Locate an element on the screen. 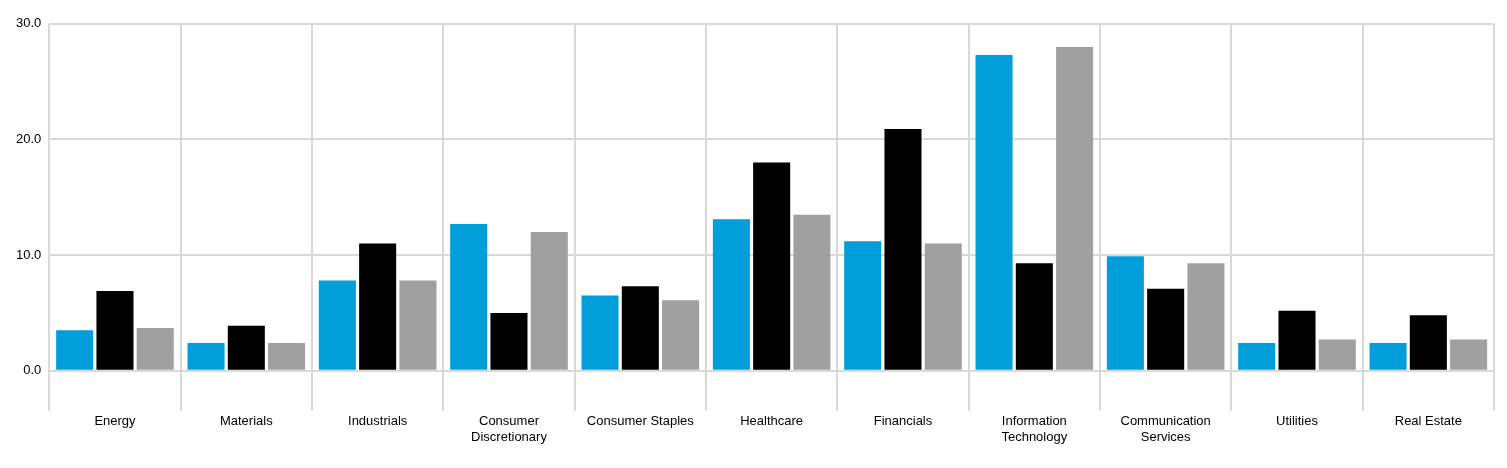 Image resolution: width=1507 pixels, height=468 pixels. x-tick-label: Consumer Discretionary is located at coordinates (509, 428).